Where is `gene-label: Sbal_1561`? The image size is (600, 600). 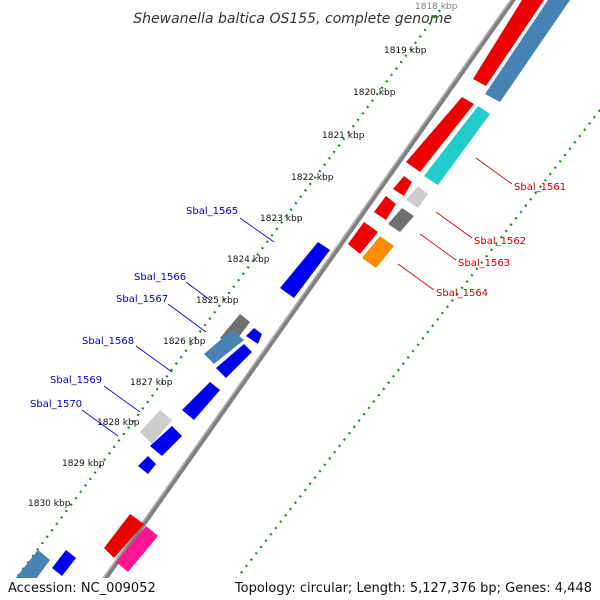
gene-label: Sbal_1561 is located at coordinates (540, 187).